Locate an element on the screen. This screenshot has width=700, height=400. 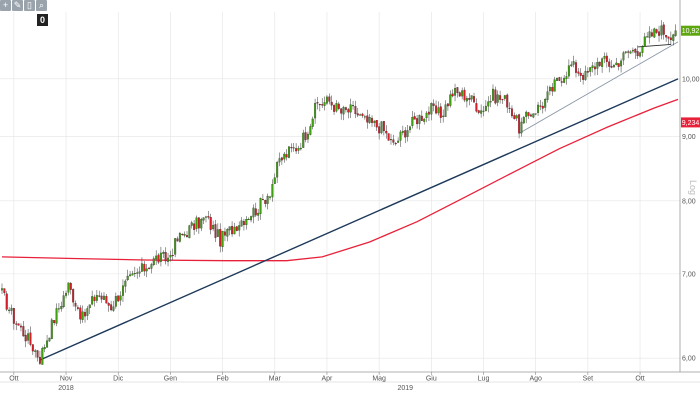
price-badge-label: 9,234 is located at coordinates (691, 123).